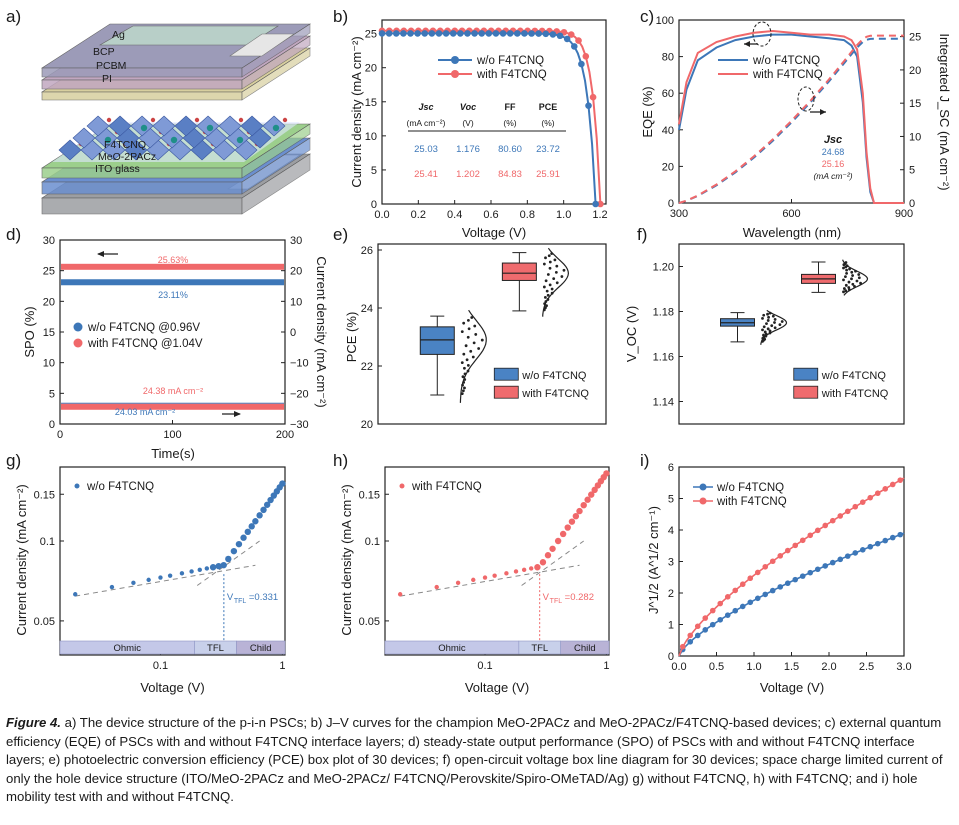 The height and width of the screenshot is (825, 959). What do you see at coordinates (663, 403) in the screenshot?
I see `f-y-tick-label: 1.14` at bounding box center [663, 403].